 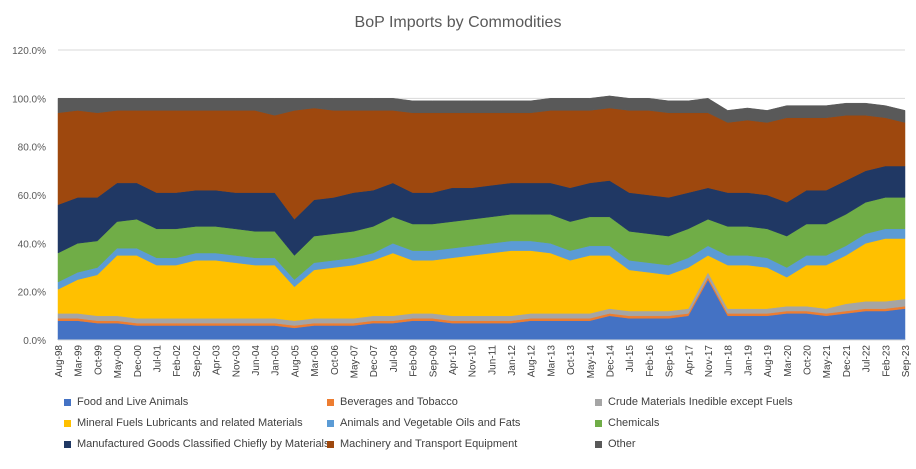 I want to click on x-tick-label: Jul-22, so click(x=867, y=359).